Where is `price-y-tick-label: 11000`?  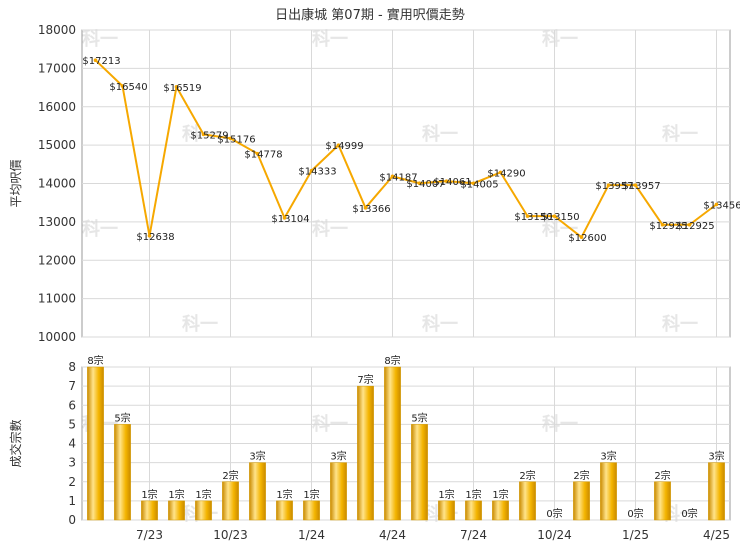 price-y-tick-label: 11000 is located at coordinates (57, 299).